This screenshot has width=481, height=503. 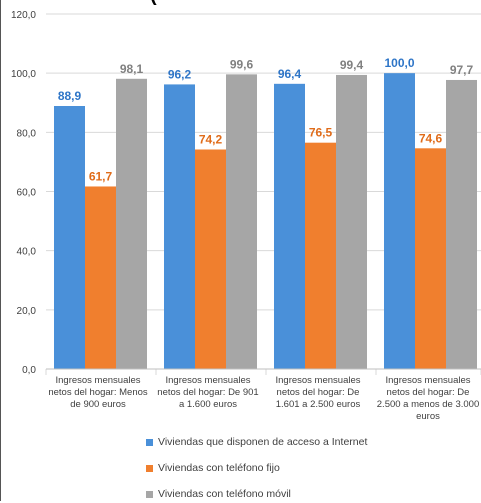 What do you see at coordinates (27, 133) in the screenshot?
I see `y-tick-label: 80,0` at bounding box center [27, 133].